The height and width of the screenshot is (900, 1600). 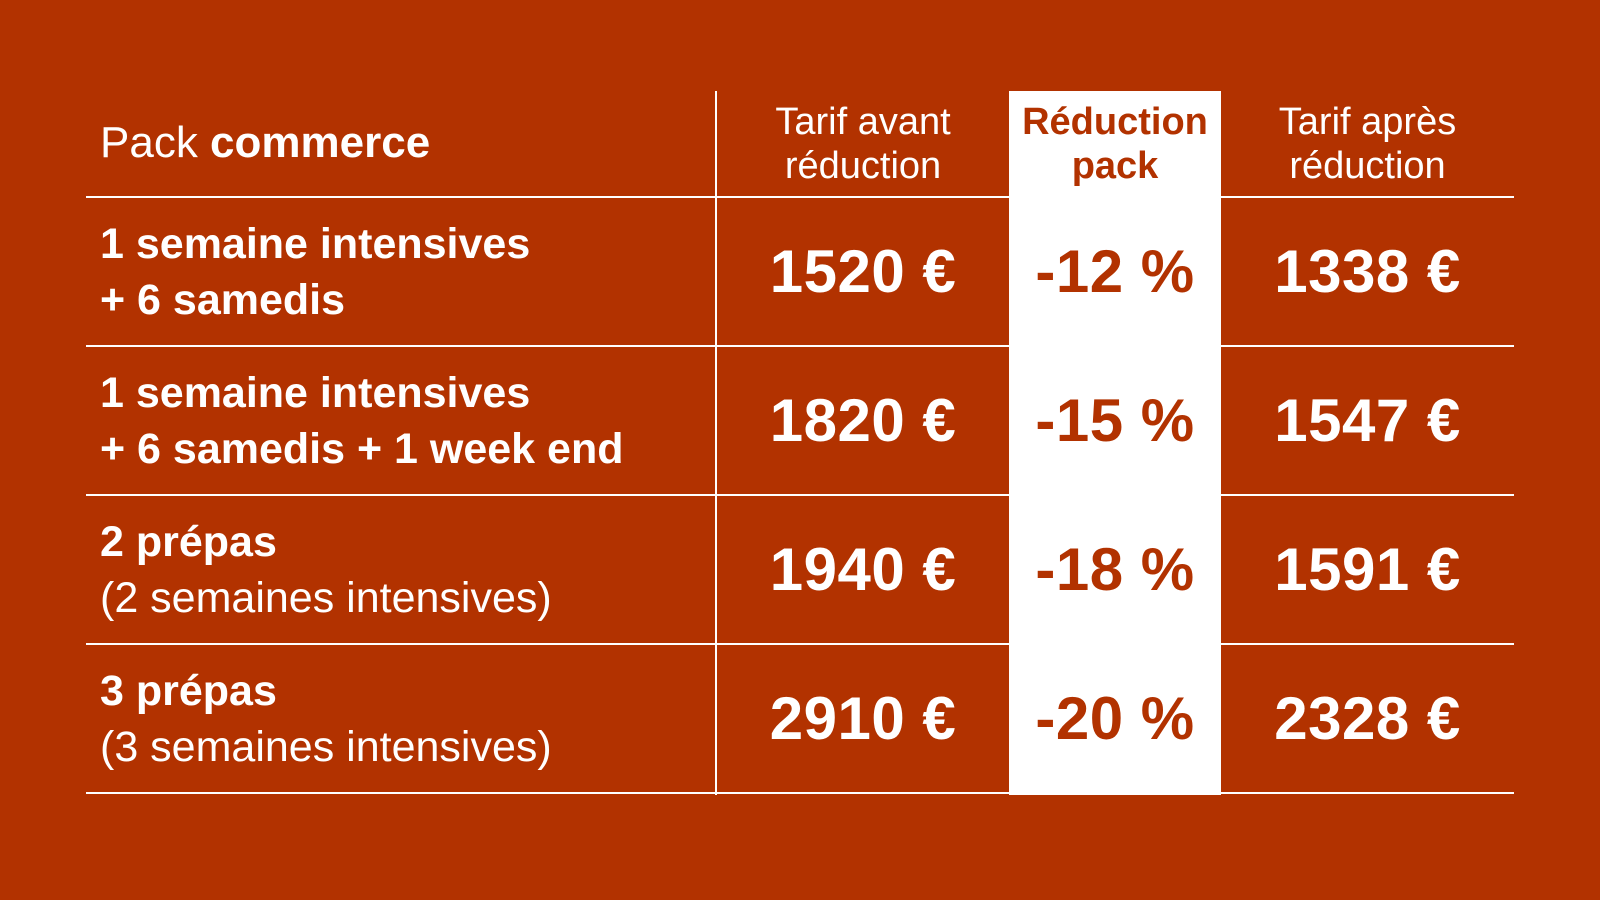 I want to click on column-divider, so click(x=716, y=443).